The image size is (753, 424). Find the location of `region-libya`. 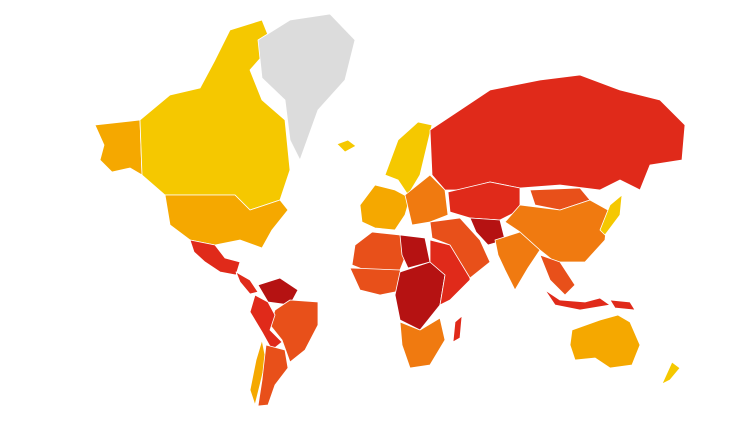

region-libya is located at coordinates (415, 251).